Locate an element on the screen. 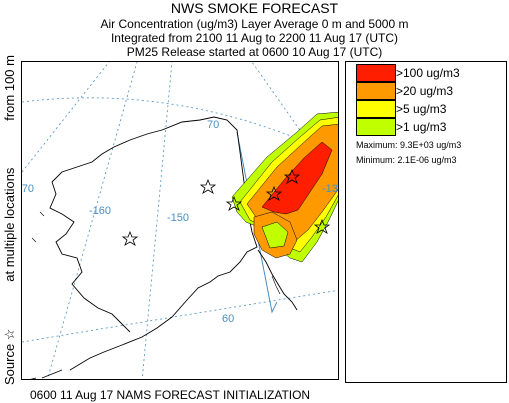 Image resolution: width=509 pixels, height=403 pixels. smoke-plume is located at coordinates (284, 187).